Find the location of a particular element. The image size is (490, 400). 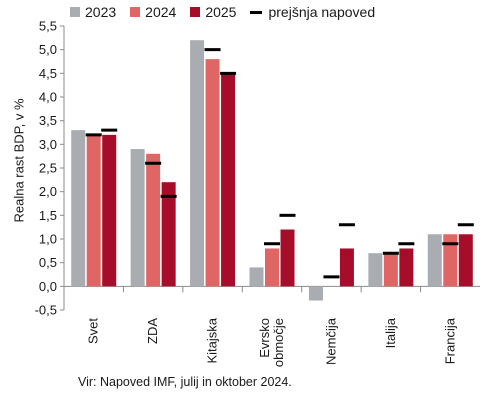

y-tick-label: 4,0 is located at coordinates (48, 97).